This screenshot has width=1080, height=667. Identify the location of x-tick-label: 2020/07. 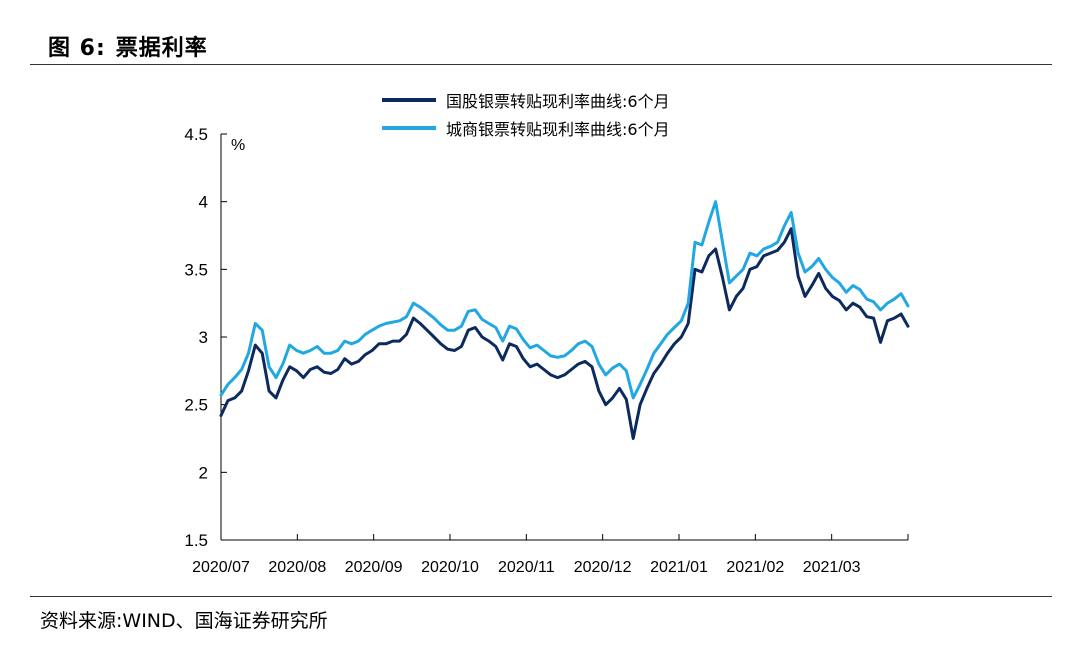
(221, 567).